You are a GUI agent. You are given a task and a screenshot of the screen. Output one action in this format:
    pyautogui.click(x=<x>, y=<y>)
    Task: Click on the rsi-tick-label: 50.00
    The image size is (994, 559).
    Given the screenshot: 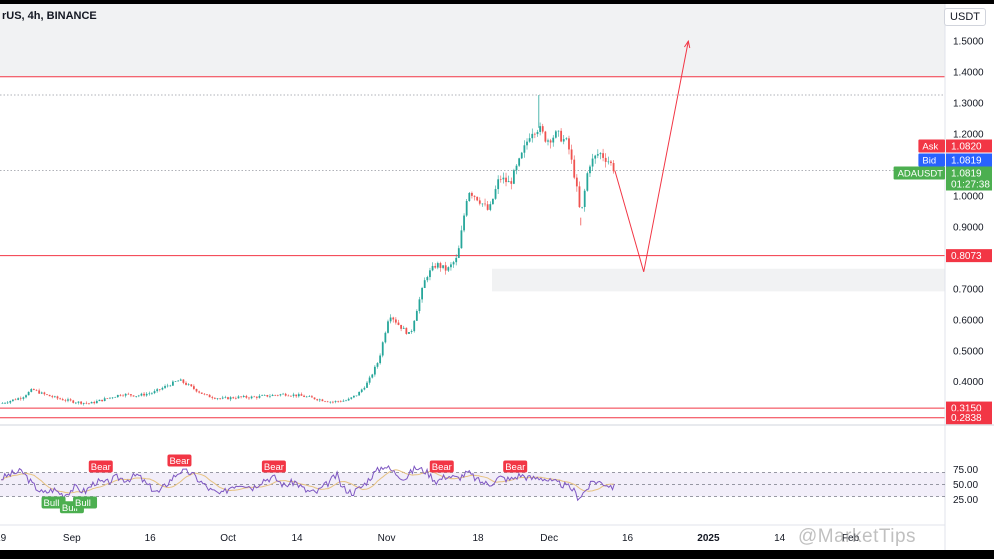 What is the action you would take?
    pyautogui.click(x=965, y=485)
    